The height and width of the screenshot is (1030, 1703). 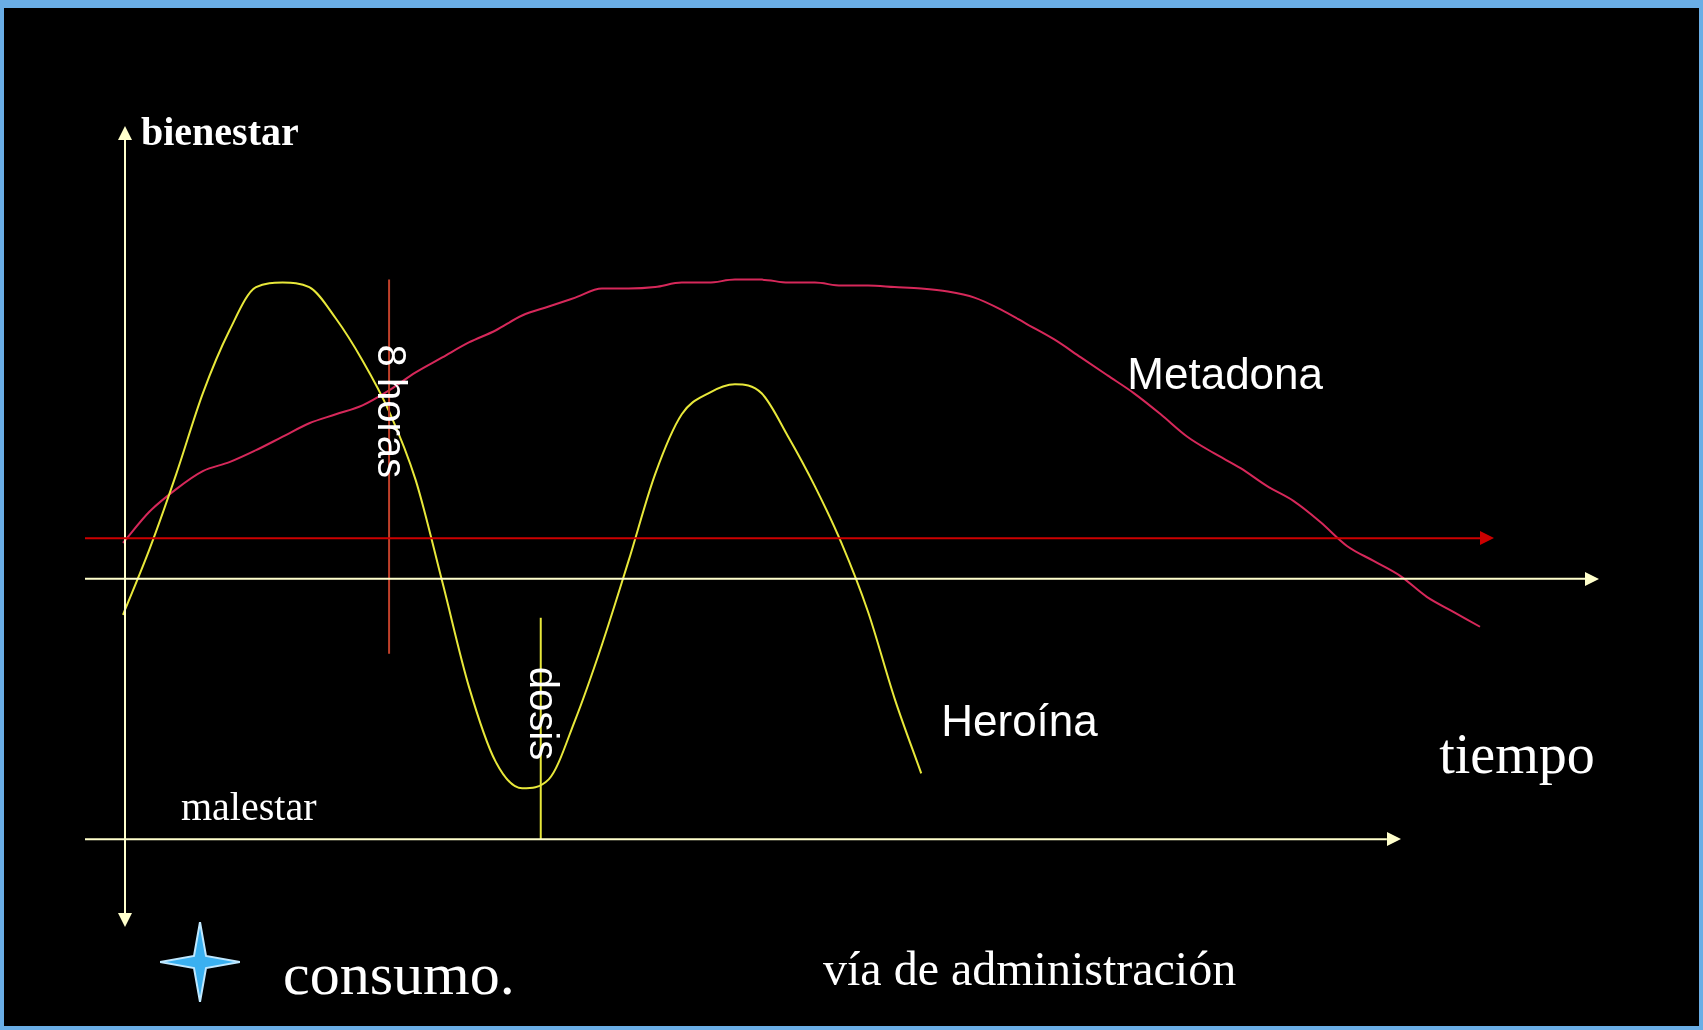 I want to click on x-axis-title: tiempo, so click(x=1517, y=754).